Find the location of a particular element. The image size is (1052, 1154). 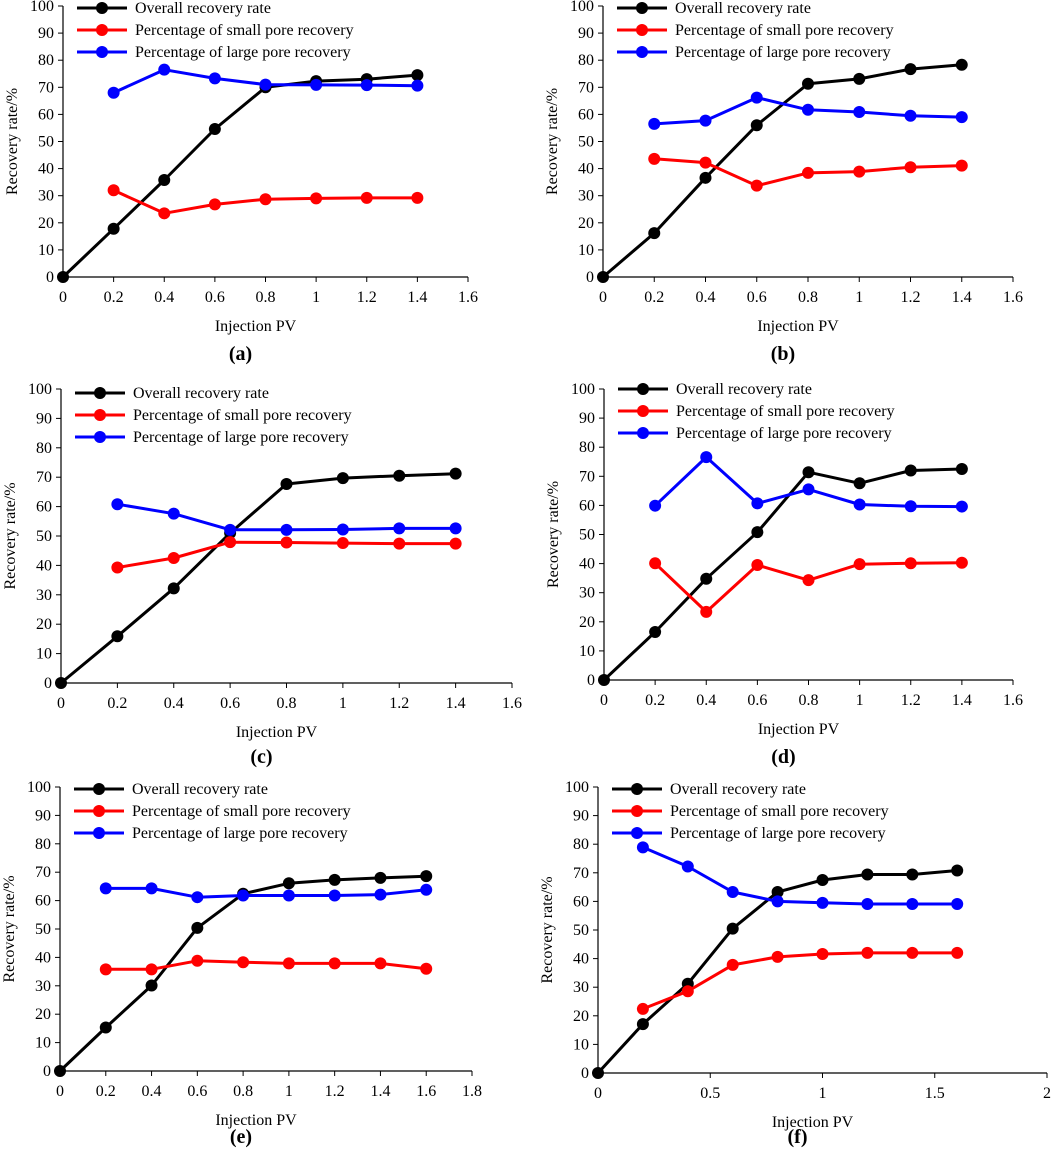

y-tick-label: 60 is located at coordinates (587, 505).